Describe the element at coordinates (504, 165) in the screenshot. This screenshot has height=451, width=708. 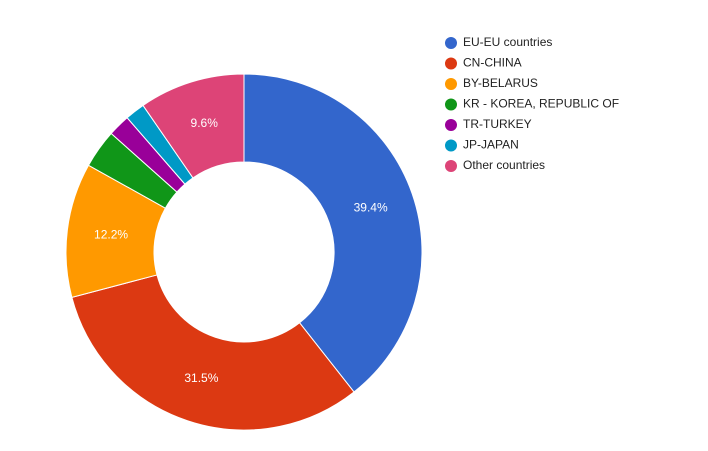
I see `legend-label: Other countries` at that location.